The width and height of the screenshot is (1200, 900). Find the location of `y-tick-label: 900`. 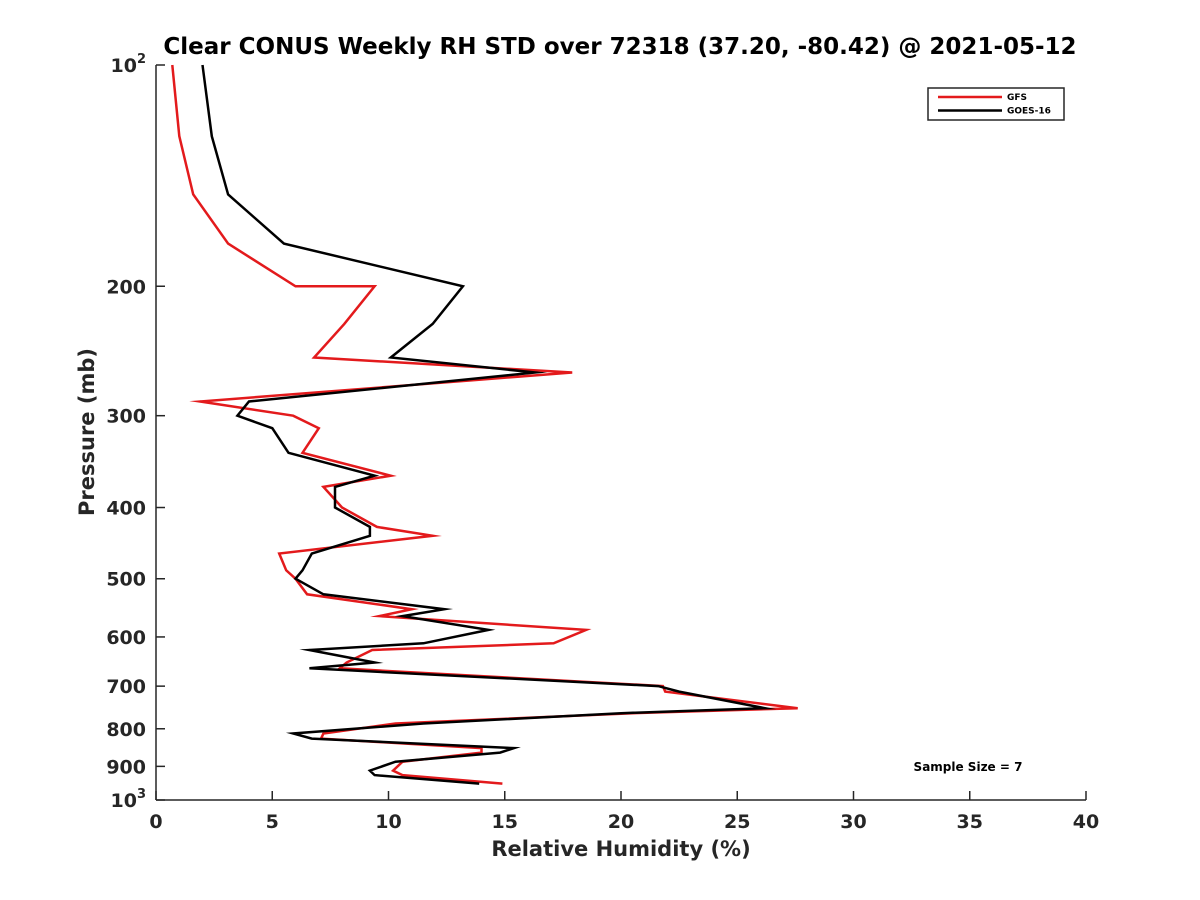

y-tick-label: 900 is located at coordinates (126, 767).